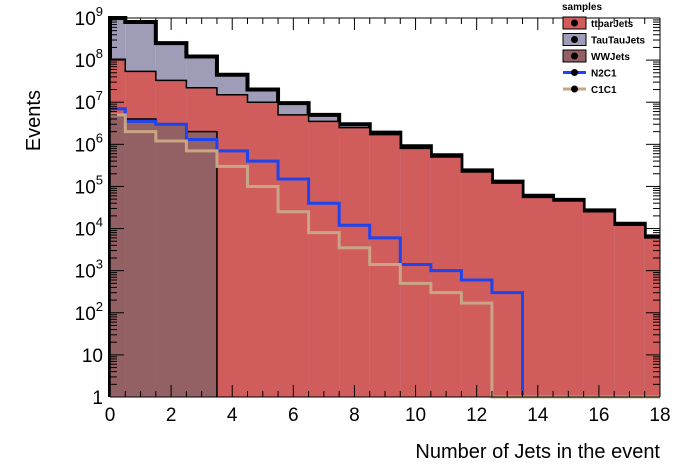 This screenshot has height=472, width=696. What do you see at coordinates (574, 39) in the screenshot?
I see `legend-marker-tautaujets` at bounding box center [574, 39].